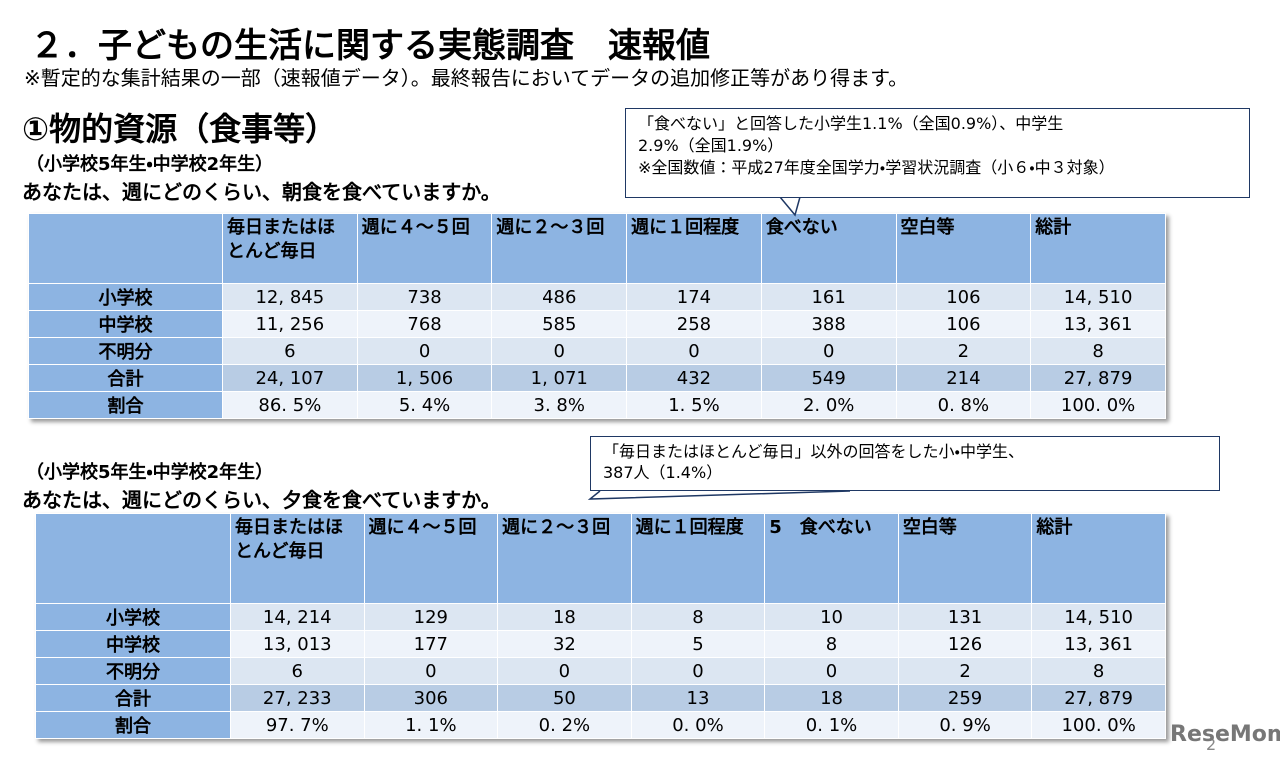 The image size is (1280, 759). Describe the element at coordinates (694, 405) in the screenshot. I see `cell: 1. 5%` at that location.